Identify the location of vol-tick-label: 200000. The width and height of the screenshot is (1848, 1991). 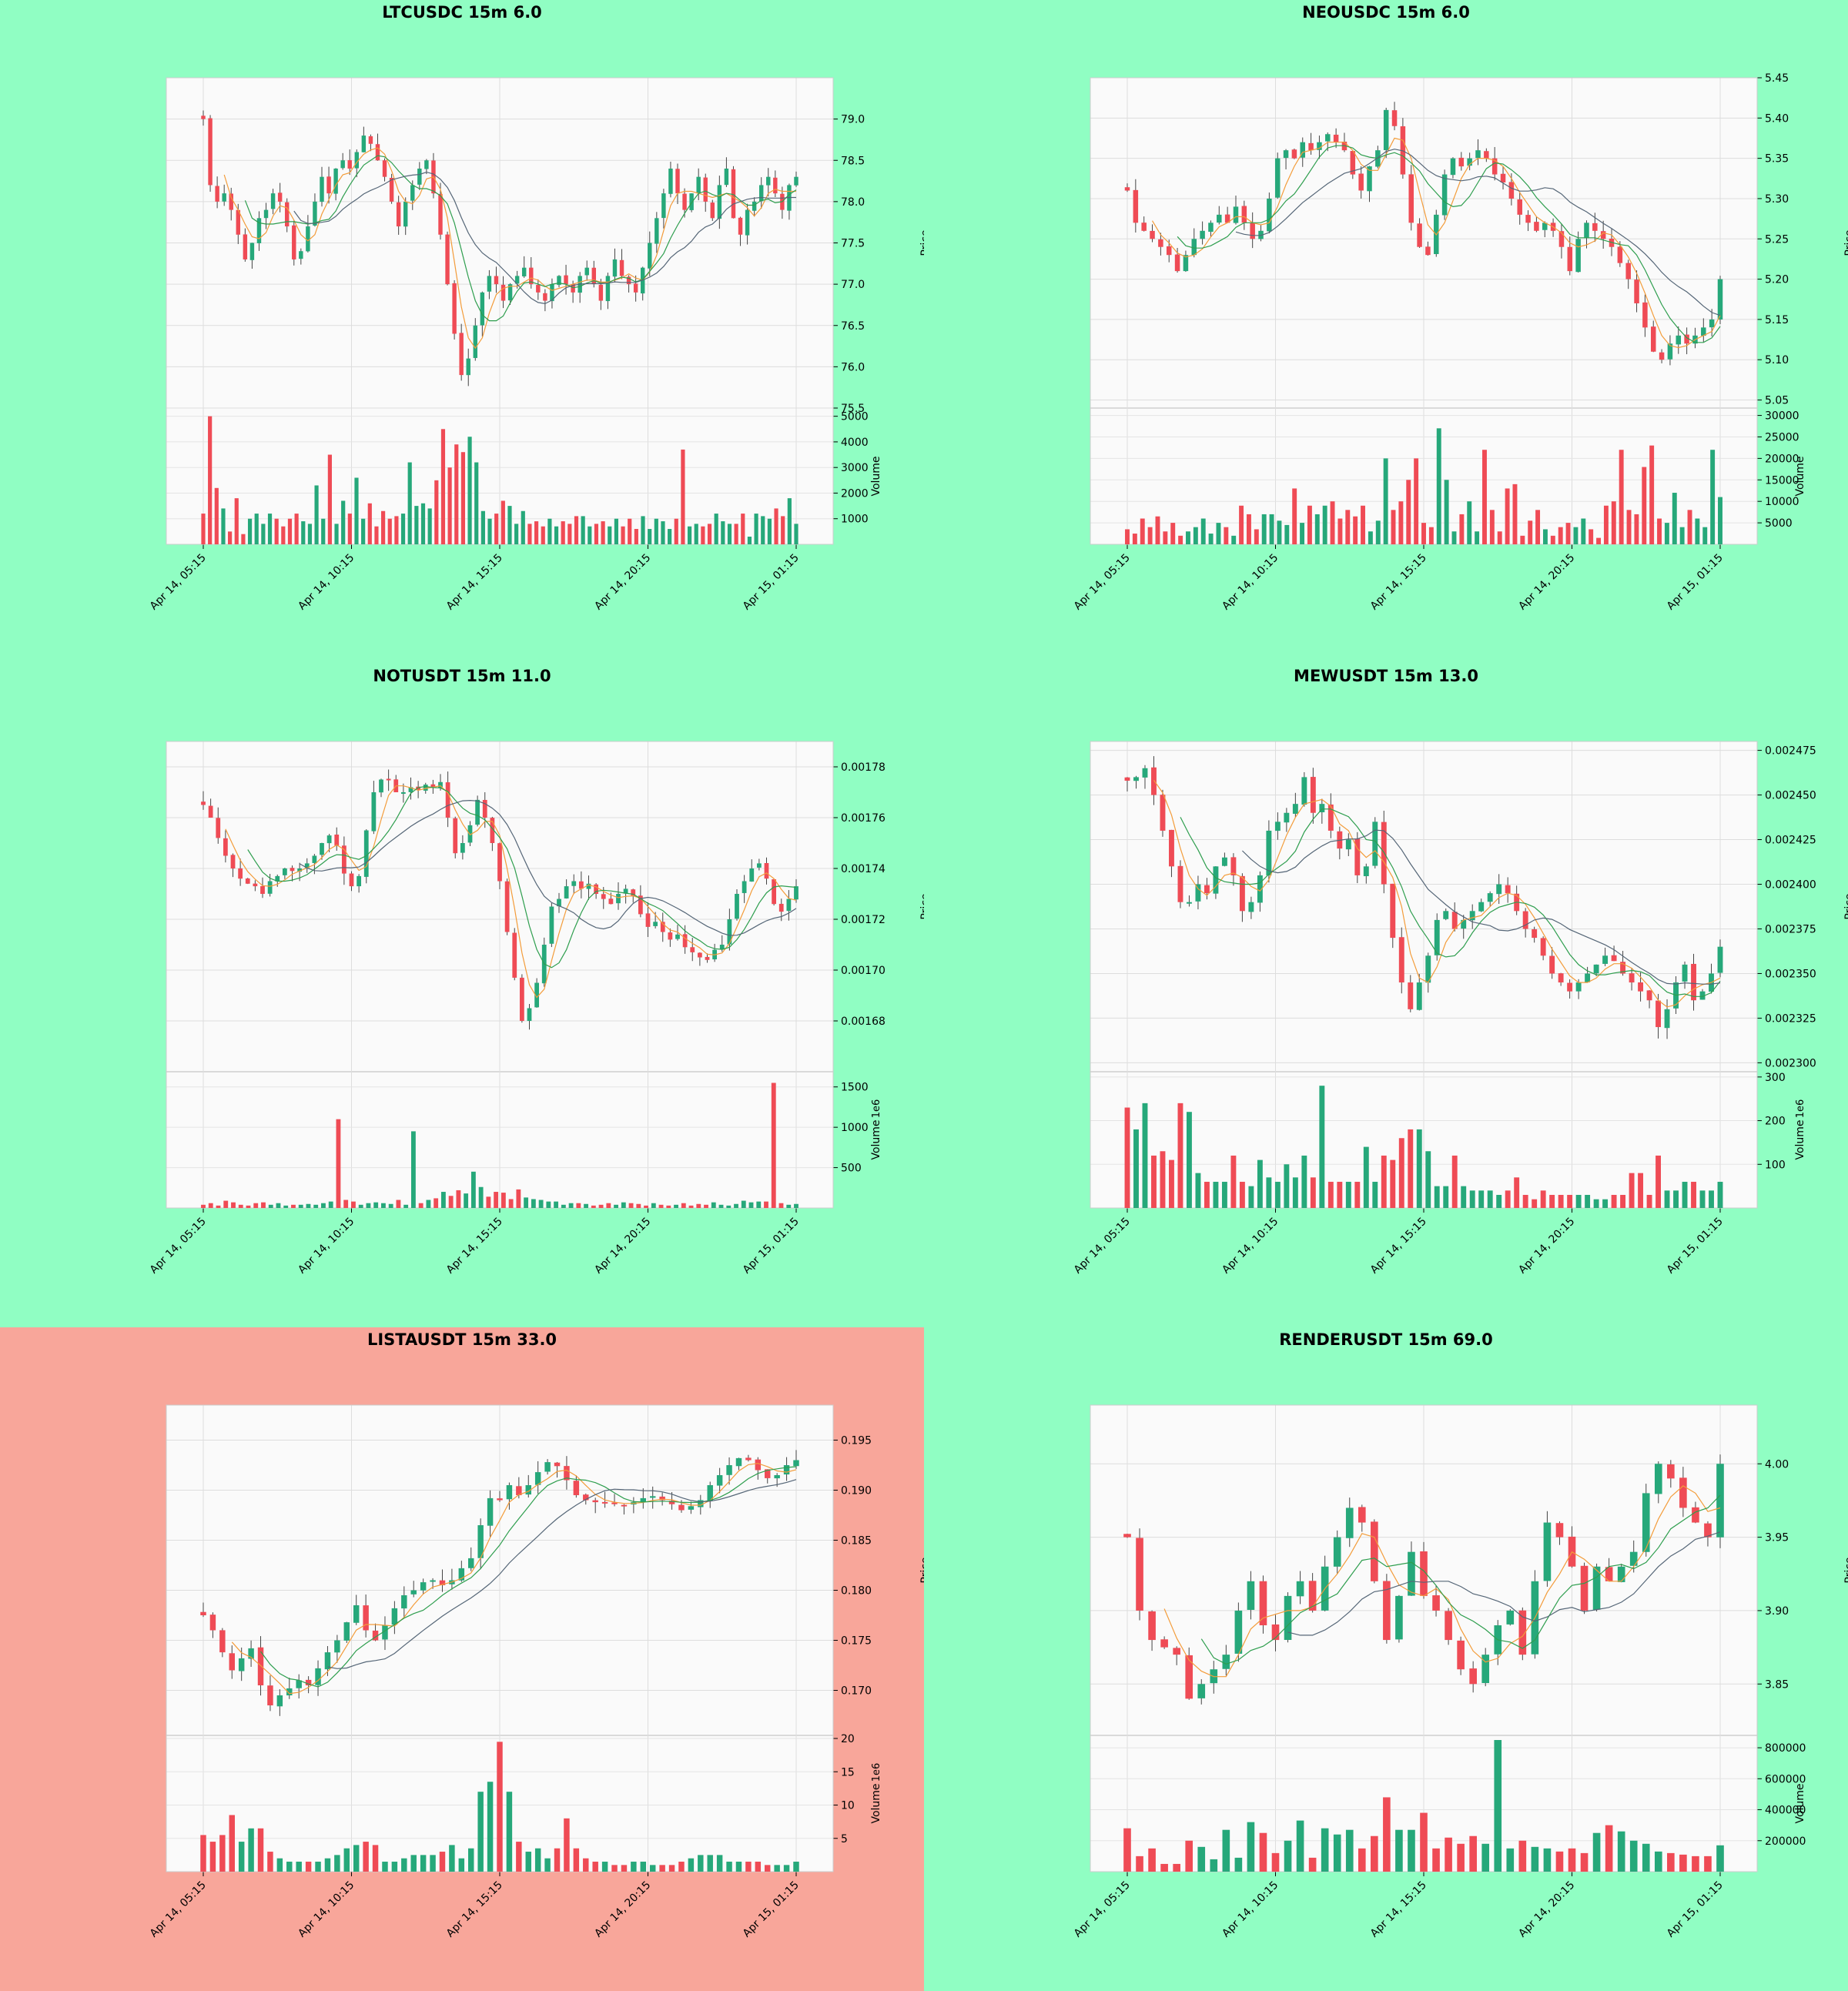
(1785, 1841).